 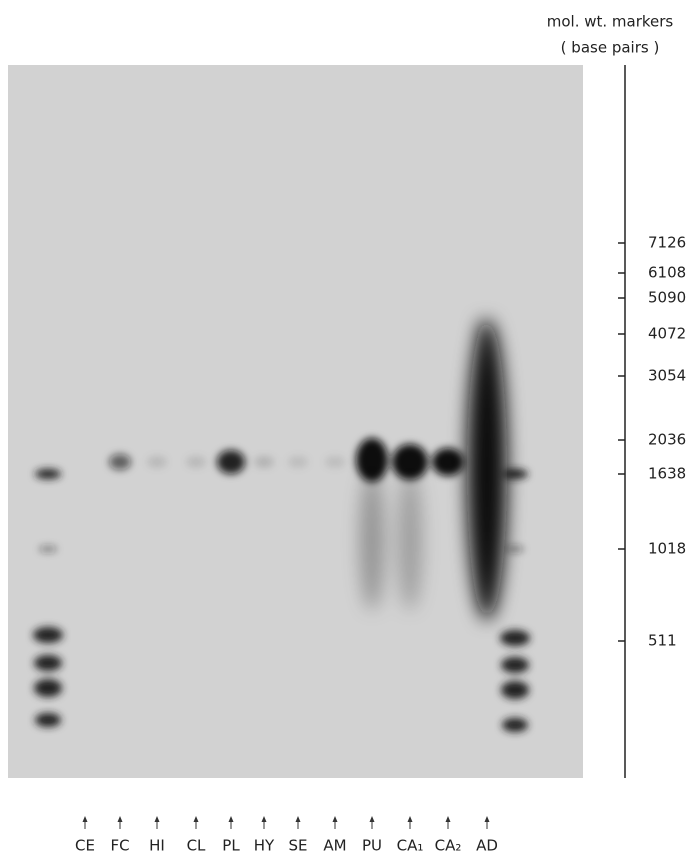 I want to click on lane-label: CA₁, so click(x=410, y=846).